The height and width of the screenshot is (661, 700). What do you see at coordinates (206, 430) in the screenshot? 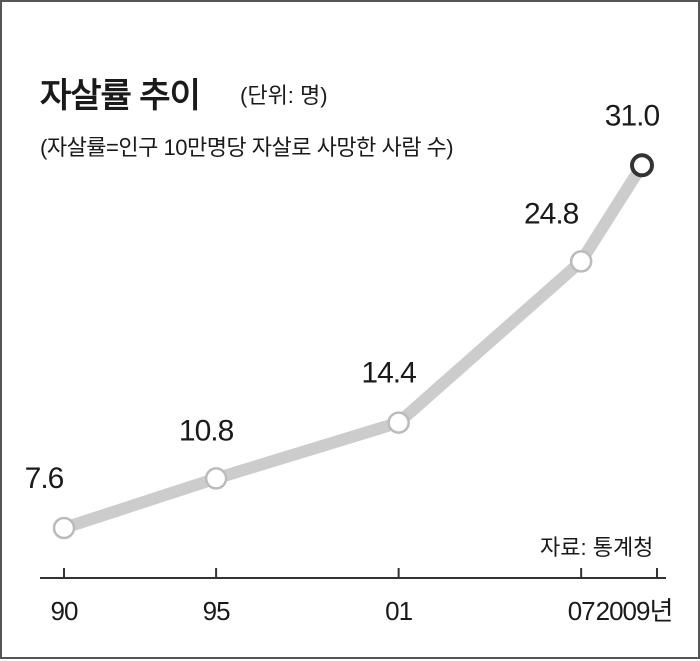
I see `data-label: 10.8` at bounding box center [206, 430].